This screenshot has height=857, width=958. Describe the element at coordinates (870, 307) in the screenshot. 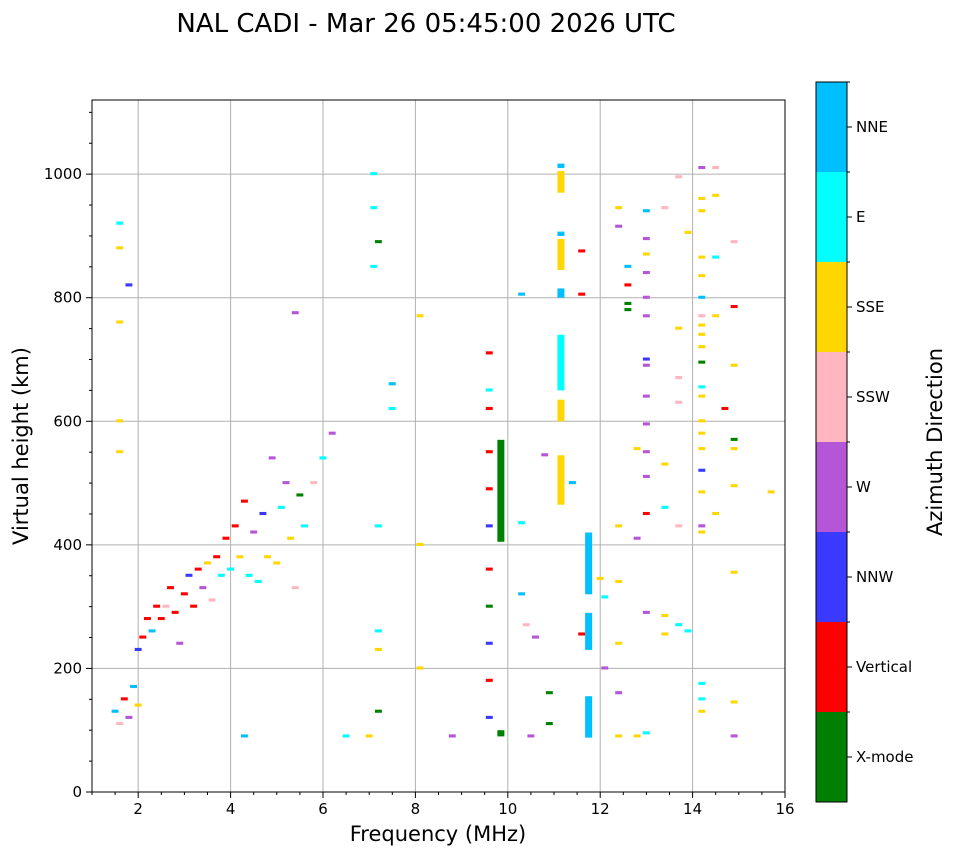

I see `colorbar-label-sse: SSE` at that location.